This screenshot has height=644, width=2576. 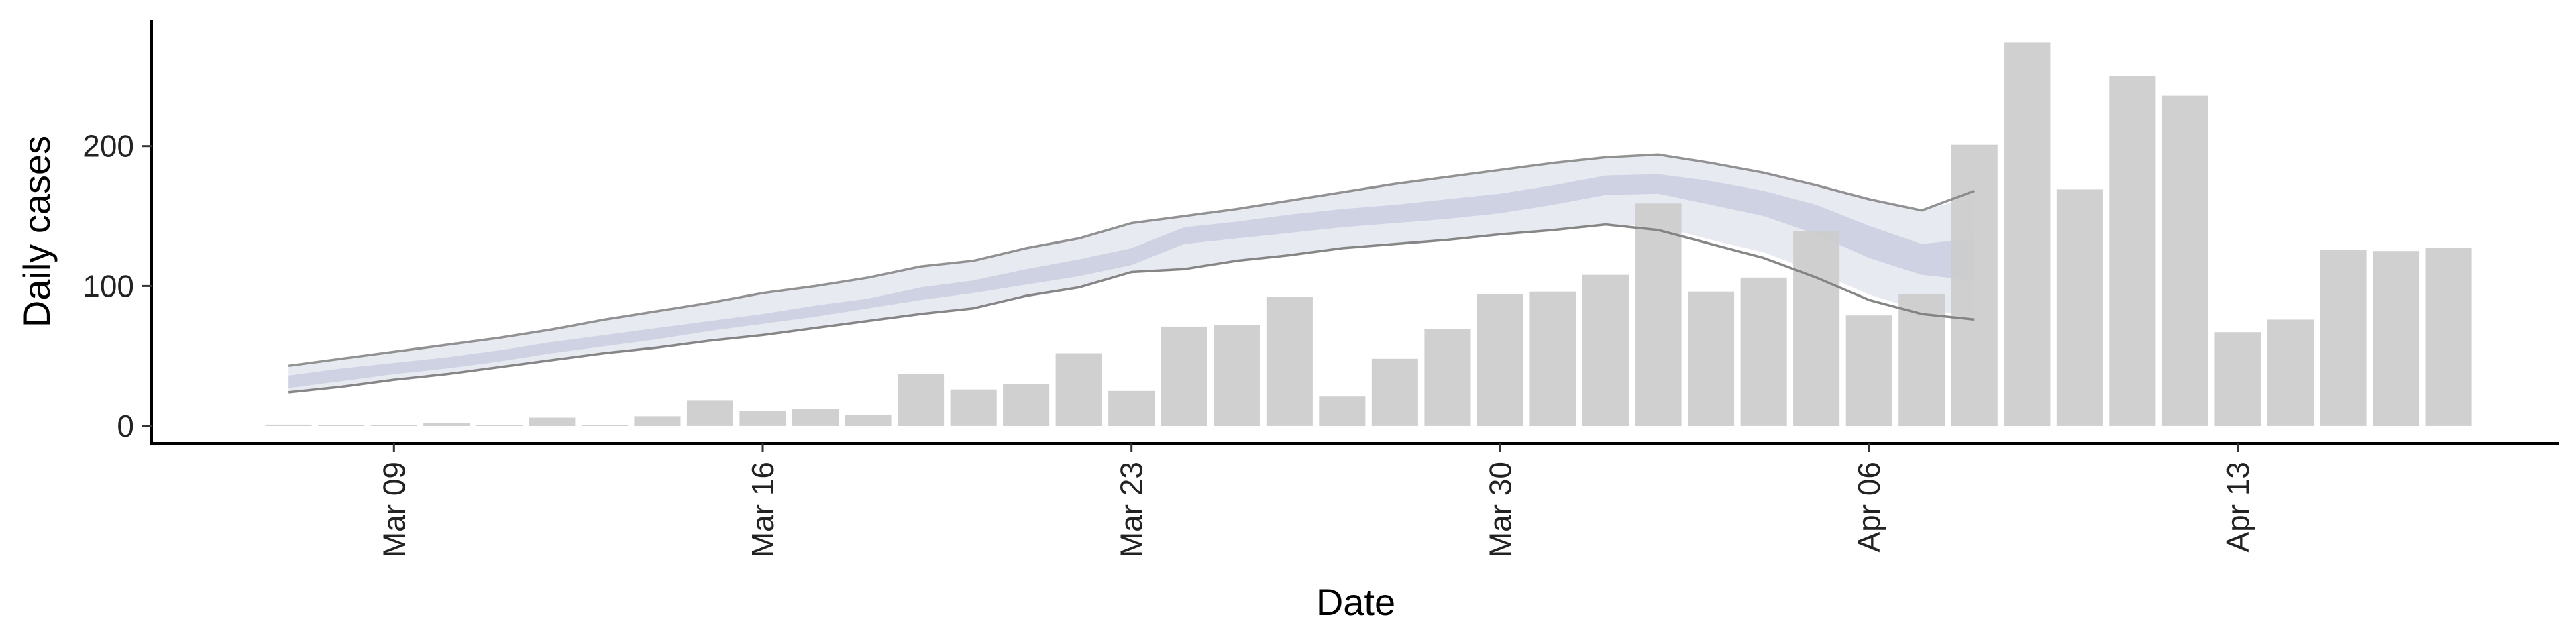 I want to click on x-axis-title: Date, so click(x=1355, y=602).